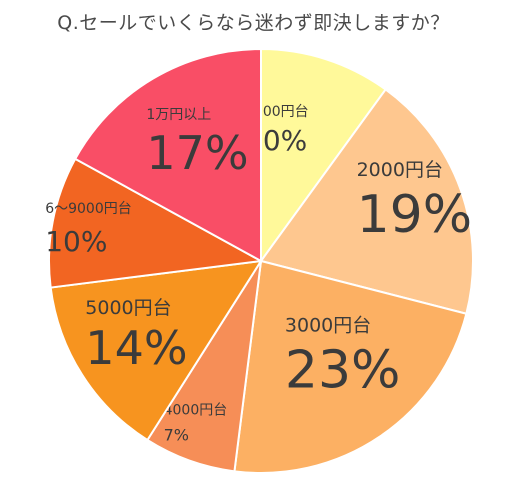  I want to click on slice-value-label: 14%, so click(136, 348).